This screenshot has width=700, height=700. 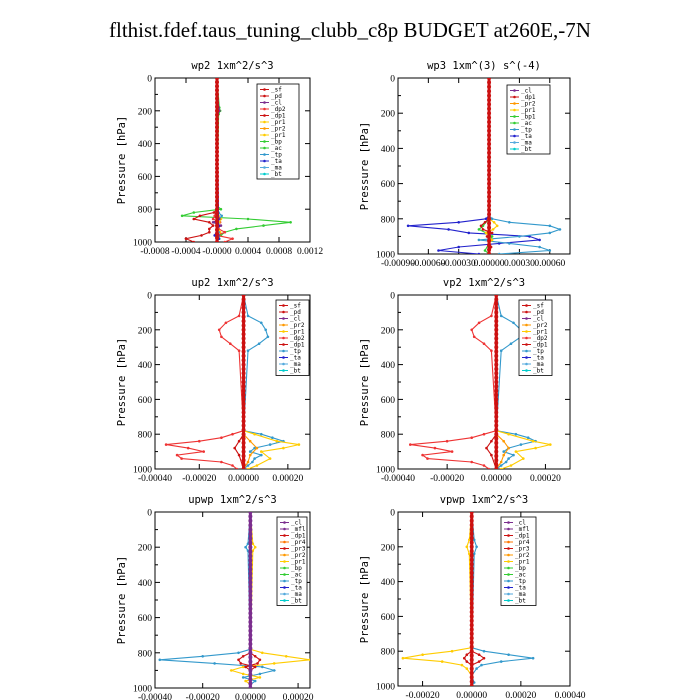 What do you see at coordinates (232, 382) in the screenshot?
I see `series-group` at bounding box center [232, 382].